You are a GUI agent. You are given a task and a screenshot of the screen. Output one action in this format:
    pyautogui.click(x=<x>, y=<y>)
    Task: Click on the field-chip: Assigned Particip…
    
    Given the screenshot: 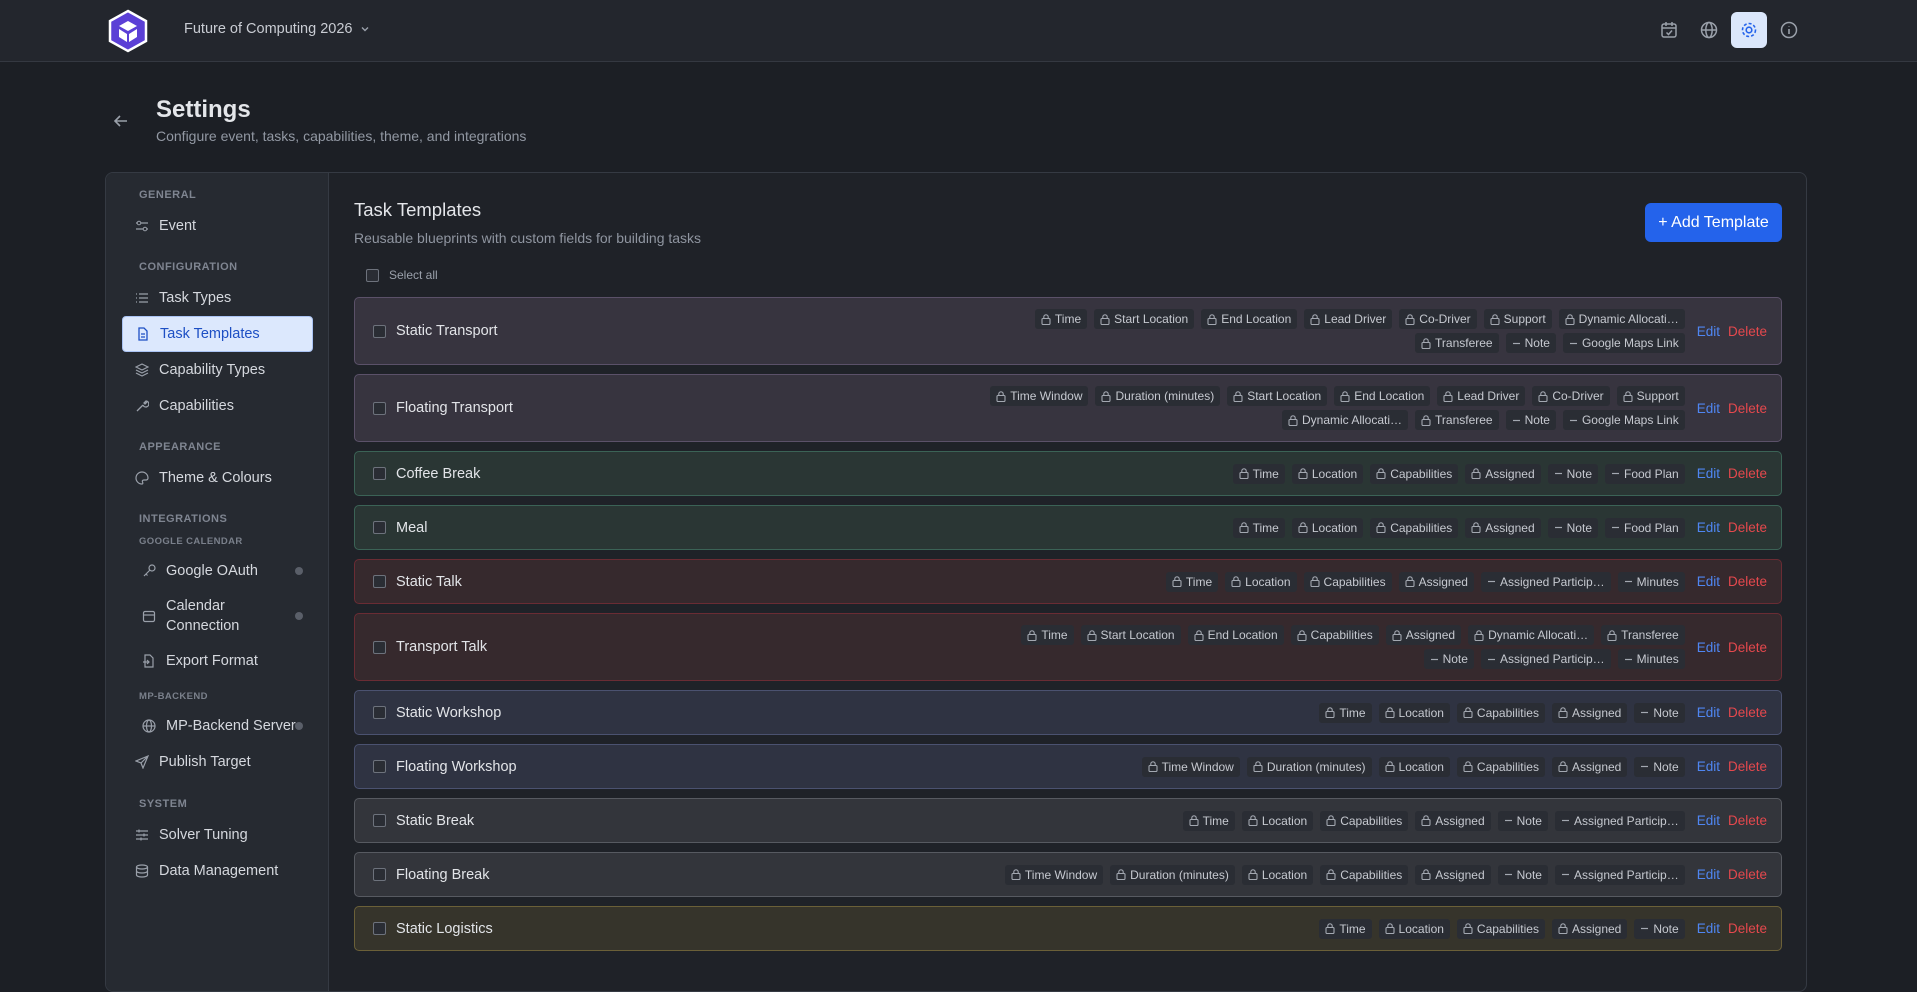 What is the action you would take?
    pyautogui.click(x=1619, y=820)
    